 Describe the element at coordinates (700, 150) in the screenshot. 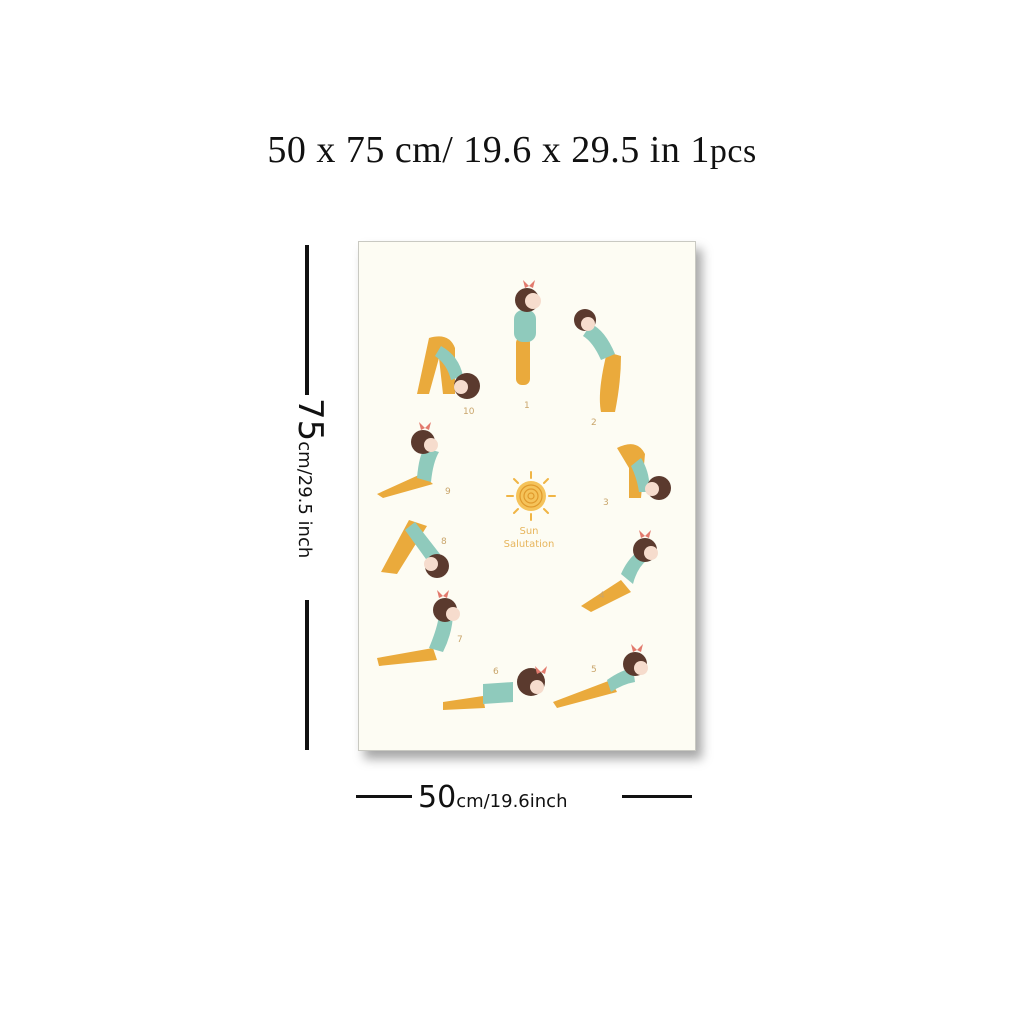

I see `pcs-count: 1` at that location.